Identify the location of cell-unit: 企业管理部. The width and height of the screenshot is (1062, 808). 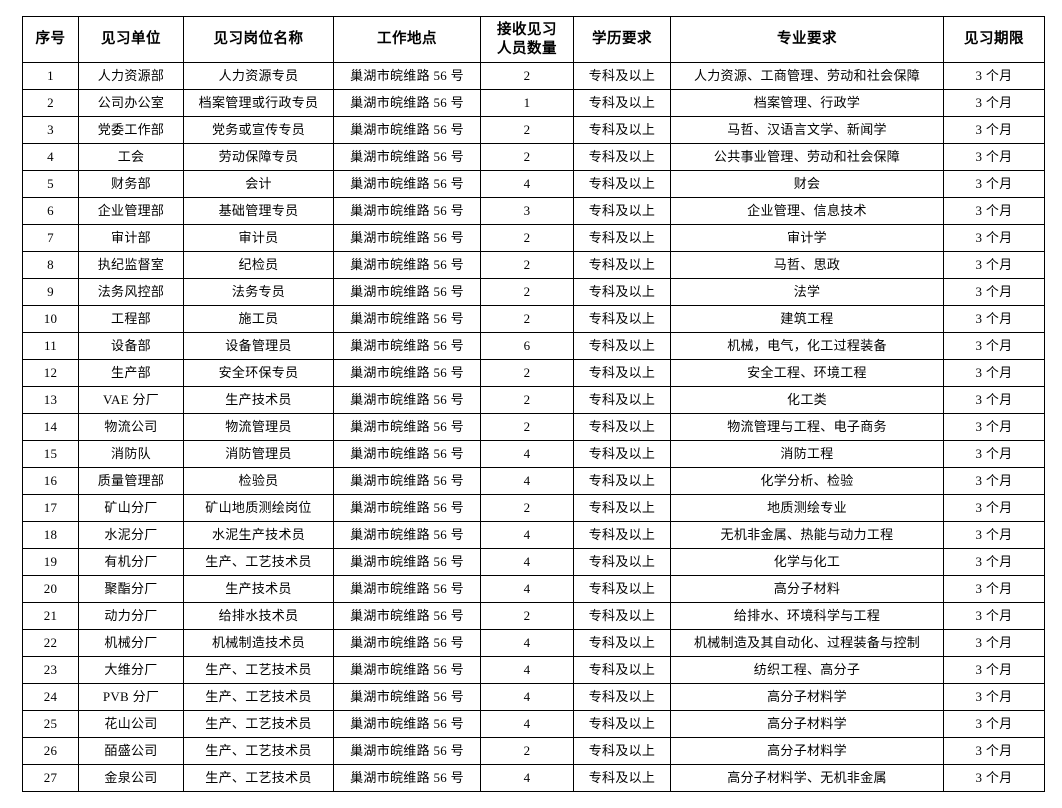
(131, 211).